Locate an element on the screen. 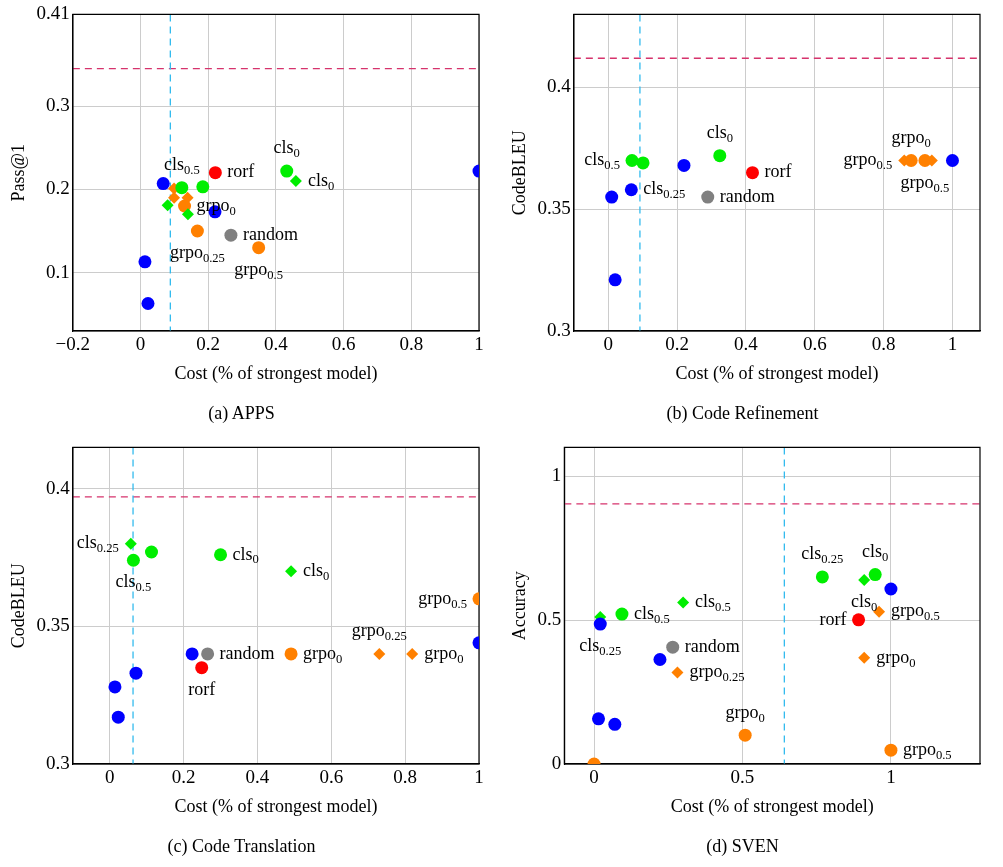 The image size is (1003, 867). y-tick-label: 0.2 is located at coordinates (58, 188).